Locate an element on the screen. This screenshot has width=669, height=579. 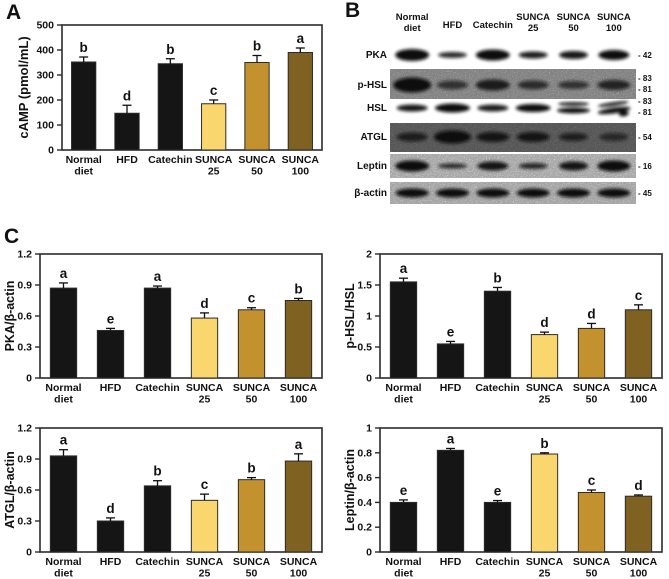
x-category-label: 25 is located at coordinates (545, 573).